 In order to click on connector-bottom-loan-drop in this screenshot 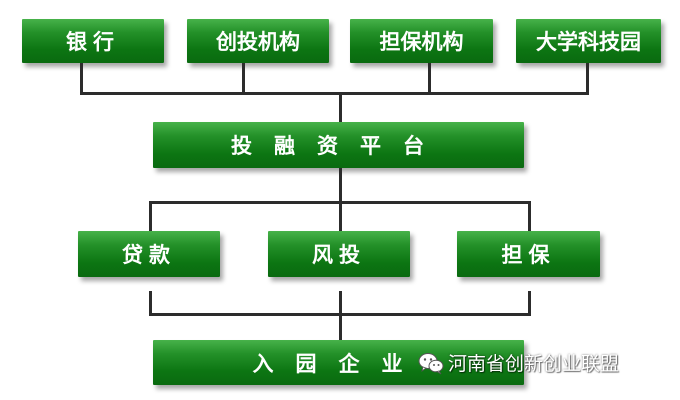, I will do `click(150, 303)`.